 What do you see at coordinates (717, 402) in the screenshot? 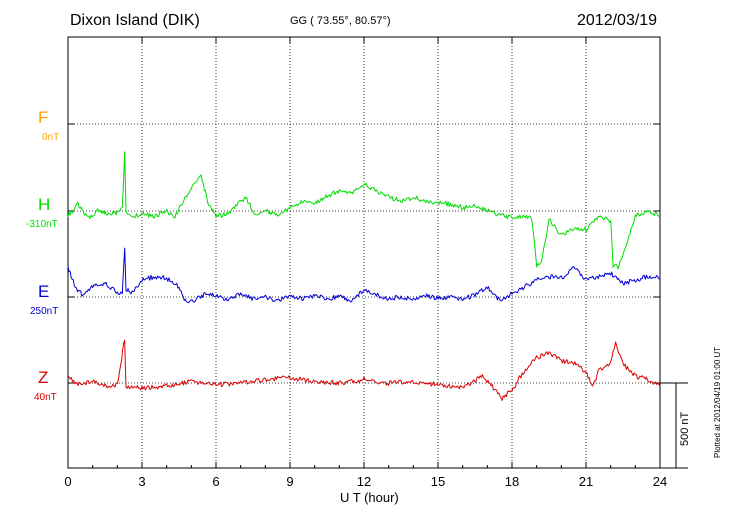
I see `plotted-note: Plotted at 2012/04/19 01:00 UT` at bounding box center [717, 402].